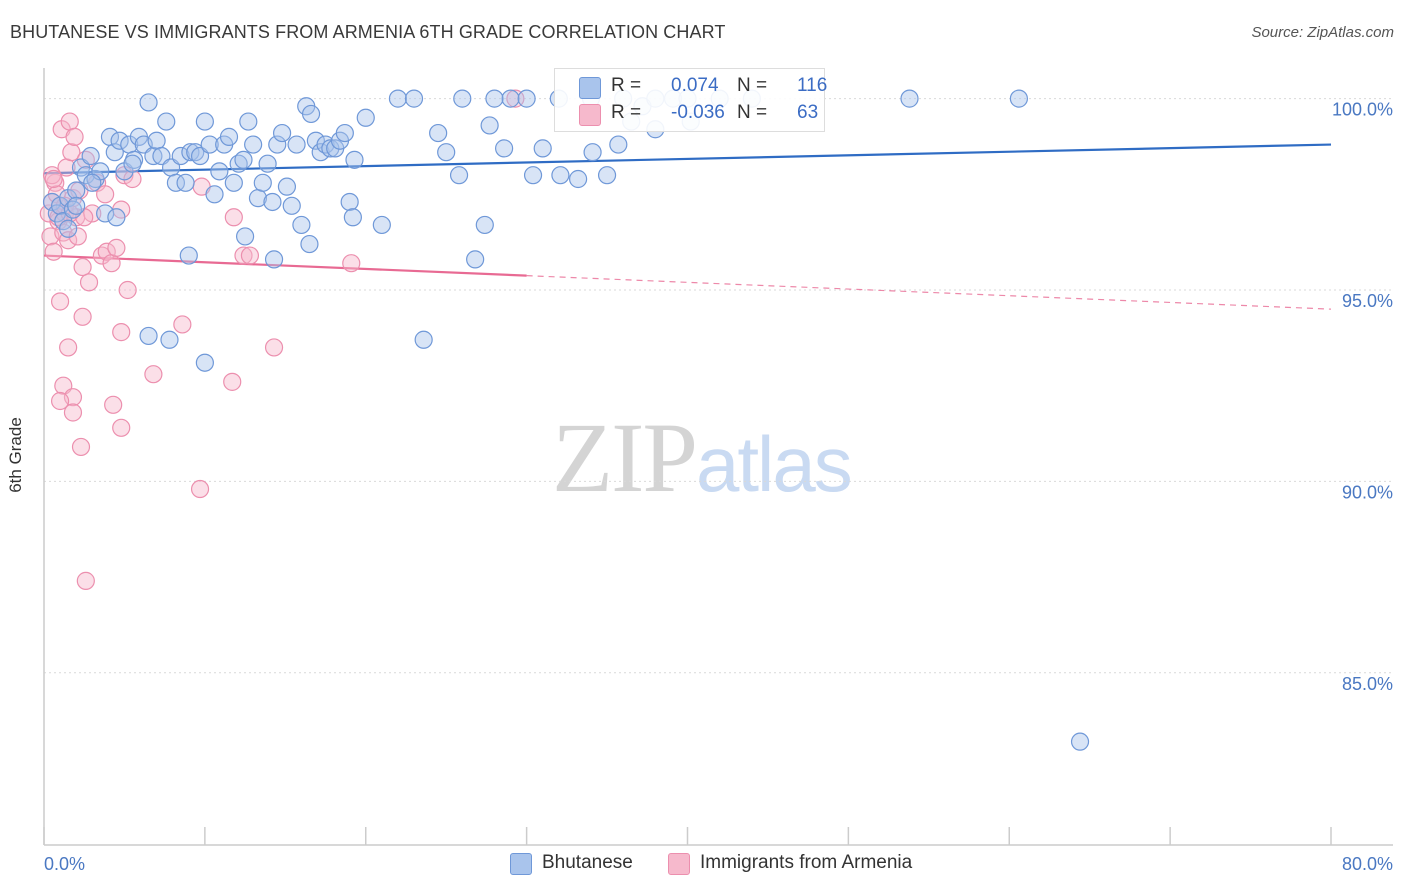 Image resolution: width=1406 pixels, height=892 pixels. Describe the element at coordinates (15, 455) in the screenshot. I see `y-axis-label: 6th Grade` at that location.